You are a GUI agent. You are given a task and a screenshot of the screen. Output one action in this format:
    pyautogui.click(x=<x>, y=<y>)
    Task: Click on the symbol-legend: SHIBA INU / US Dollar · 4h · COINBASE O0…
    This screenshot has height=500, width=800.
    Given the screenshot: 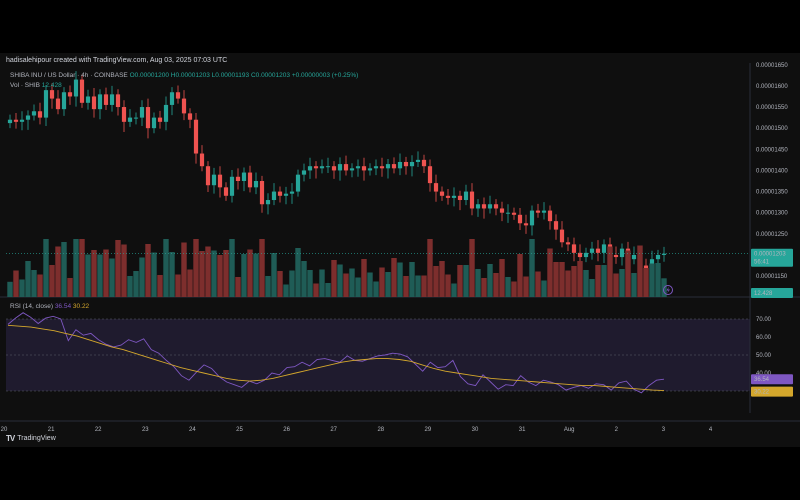 What is the action you would take?
    pyautogui.click(x=184, y=75)
    